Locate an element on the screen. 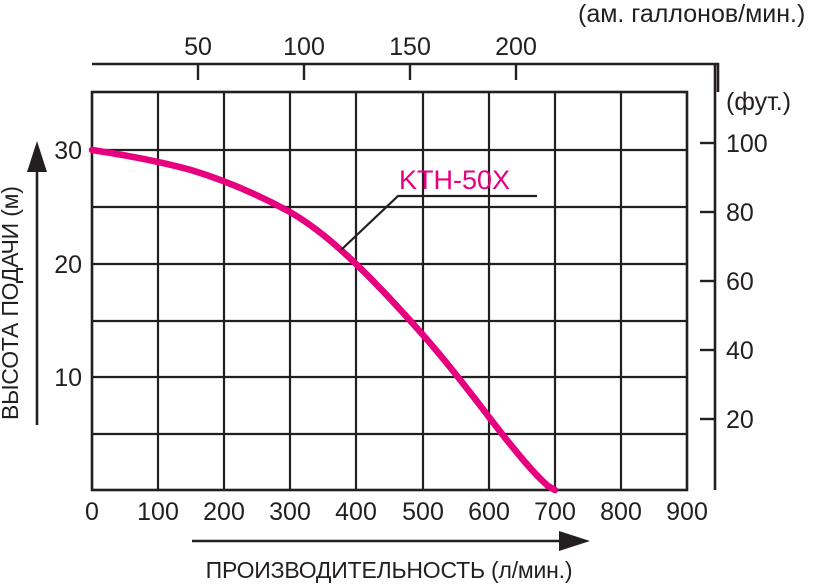 The width and height of the screenshot is (834, 584). top-axis-label-100: 100 is located at coordinates (304, 47).